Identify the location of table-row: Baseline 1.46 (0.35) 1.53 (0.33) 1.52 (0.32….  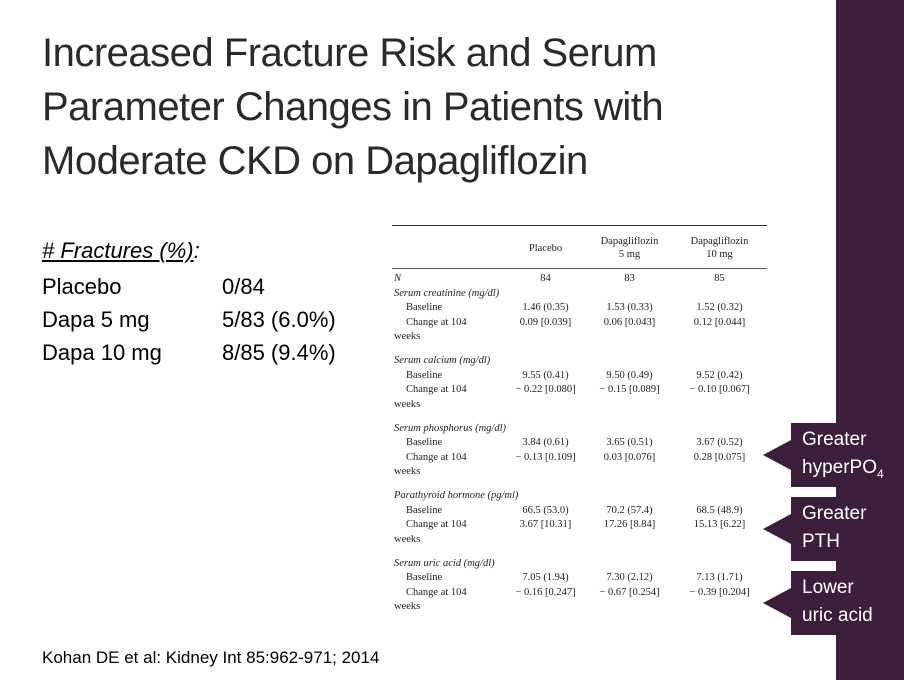
(574, 307).